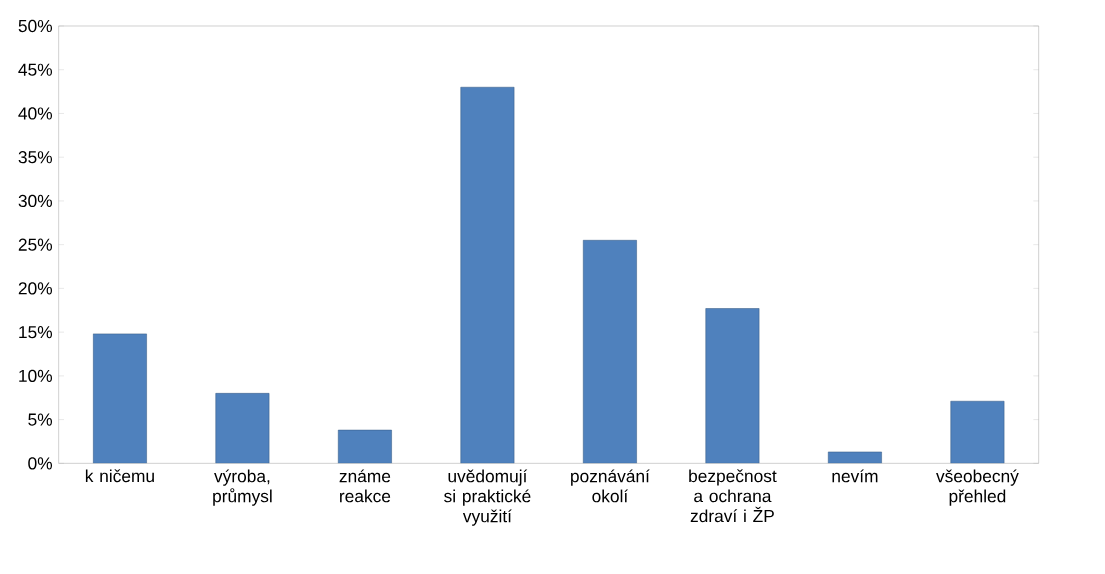  I want to click on x-tick-label: známe reakce, so click(365, 486).